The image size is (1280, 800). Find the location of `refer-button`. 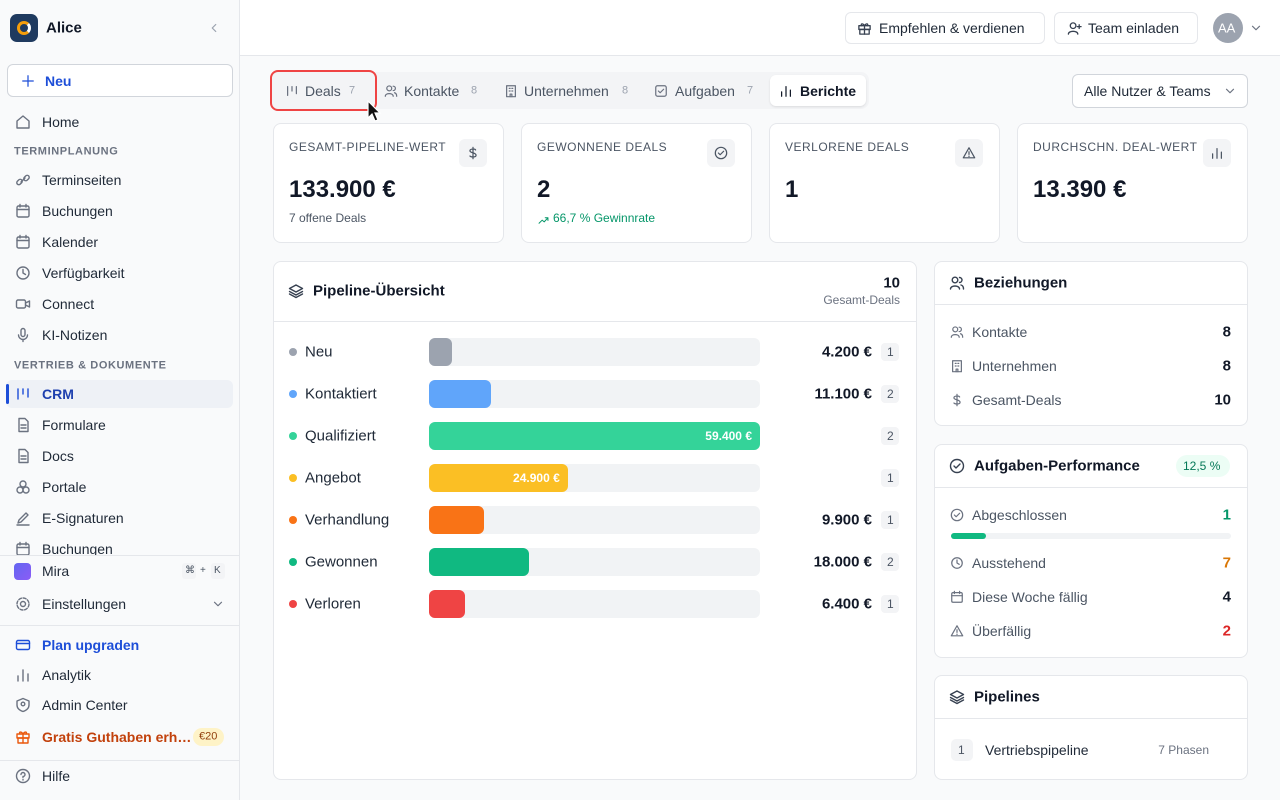

refer-button is located at coordinates (945, 28).